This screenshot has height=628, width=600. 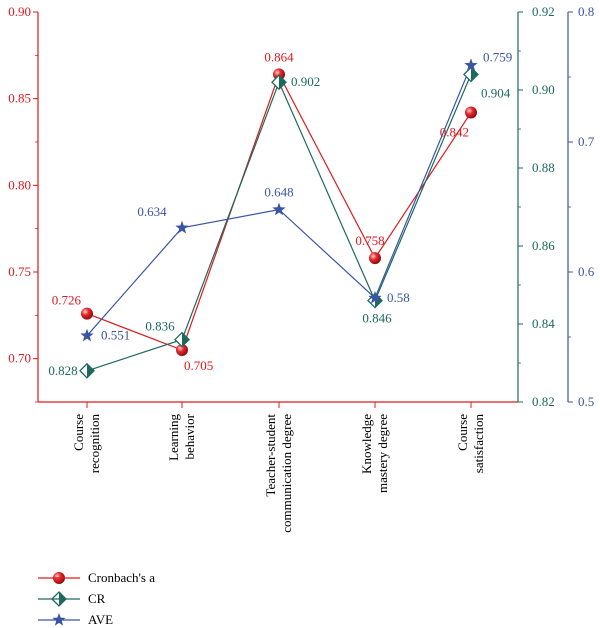 I want to click on data-label: 0.634, so click(x=152, y=211).